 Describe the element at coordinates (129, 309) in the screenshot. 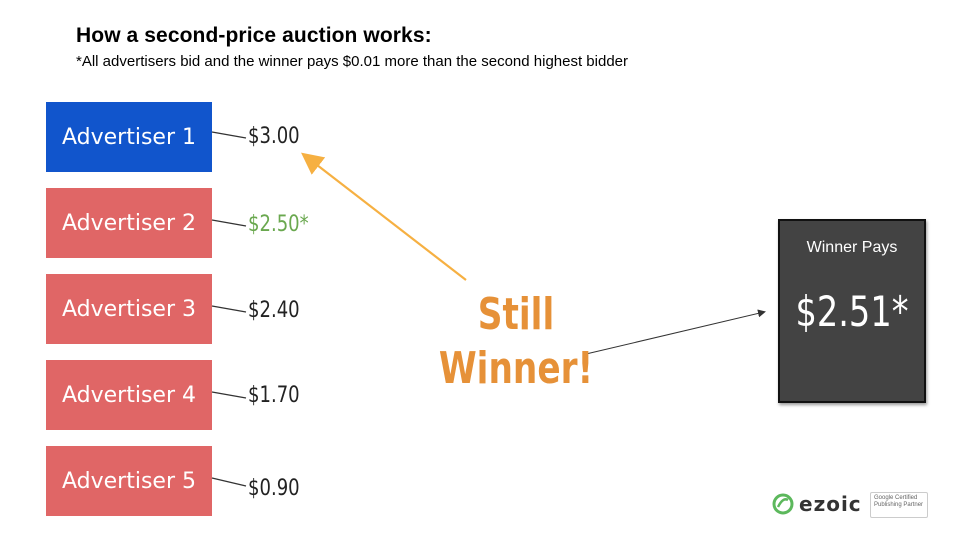

I see `advertiser-3-box: Advertiser 3` at that location.